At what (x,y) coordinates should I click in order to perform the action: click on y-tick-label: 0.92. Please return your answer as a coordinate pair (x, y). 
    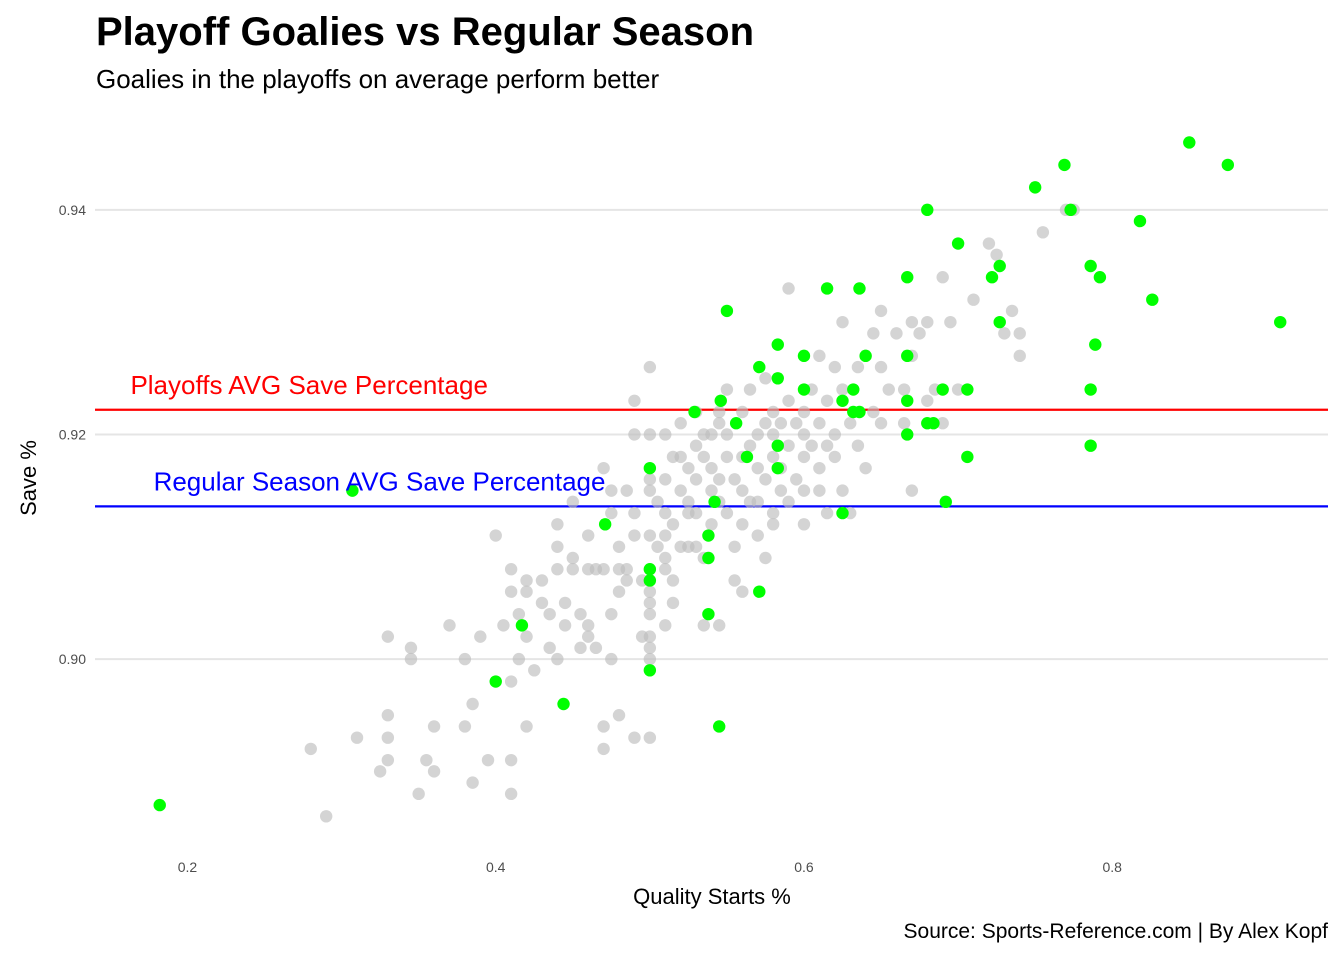
    Looking at the image, I should click on (72, 434).